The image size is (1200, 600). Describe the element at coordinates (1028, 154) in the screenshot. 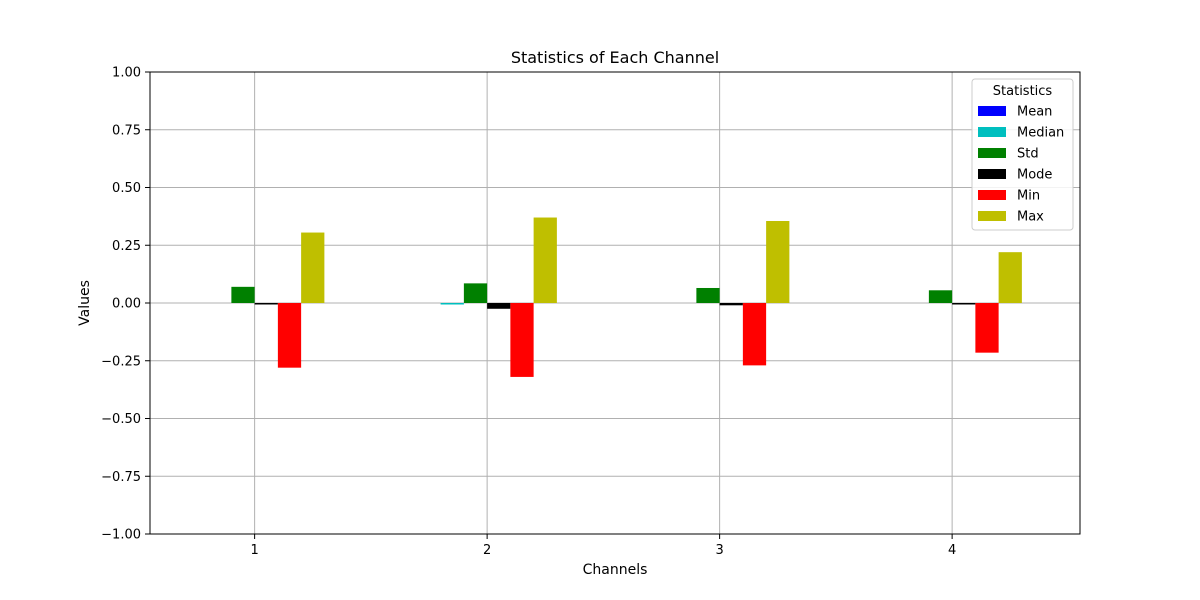

I see `legend-label-std: Std` at that location.